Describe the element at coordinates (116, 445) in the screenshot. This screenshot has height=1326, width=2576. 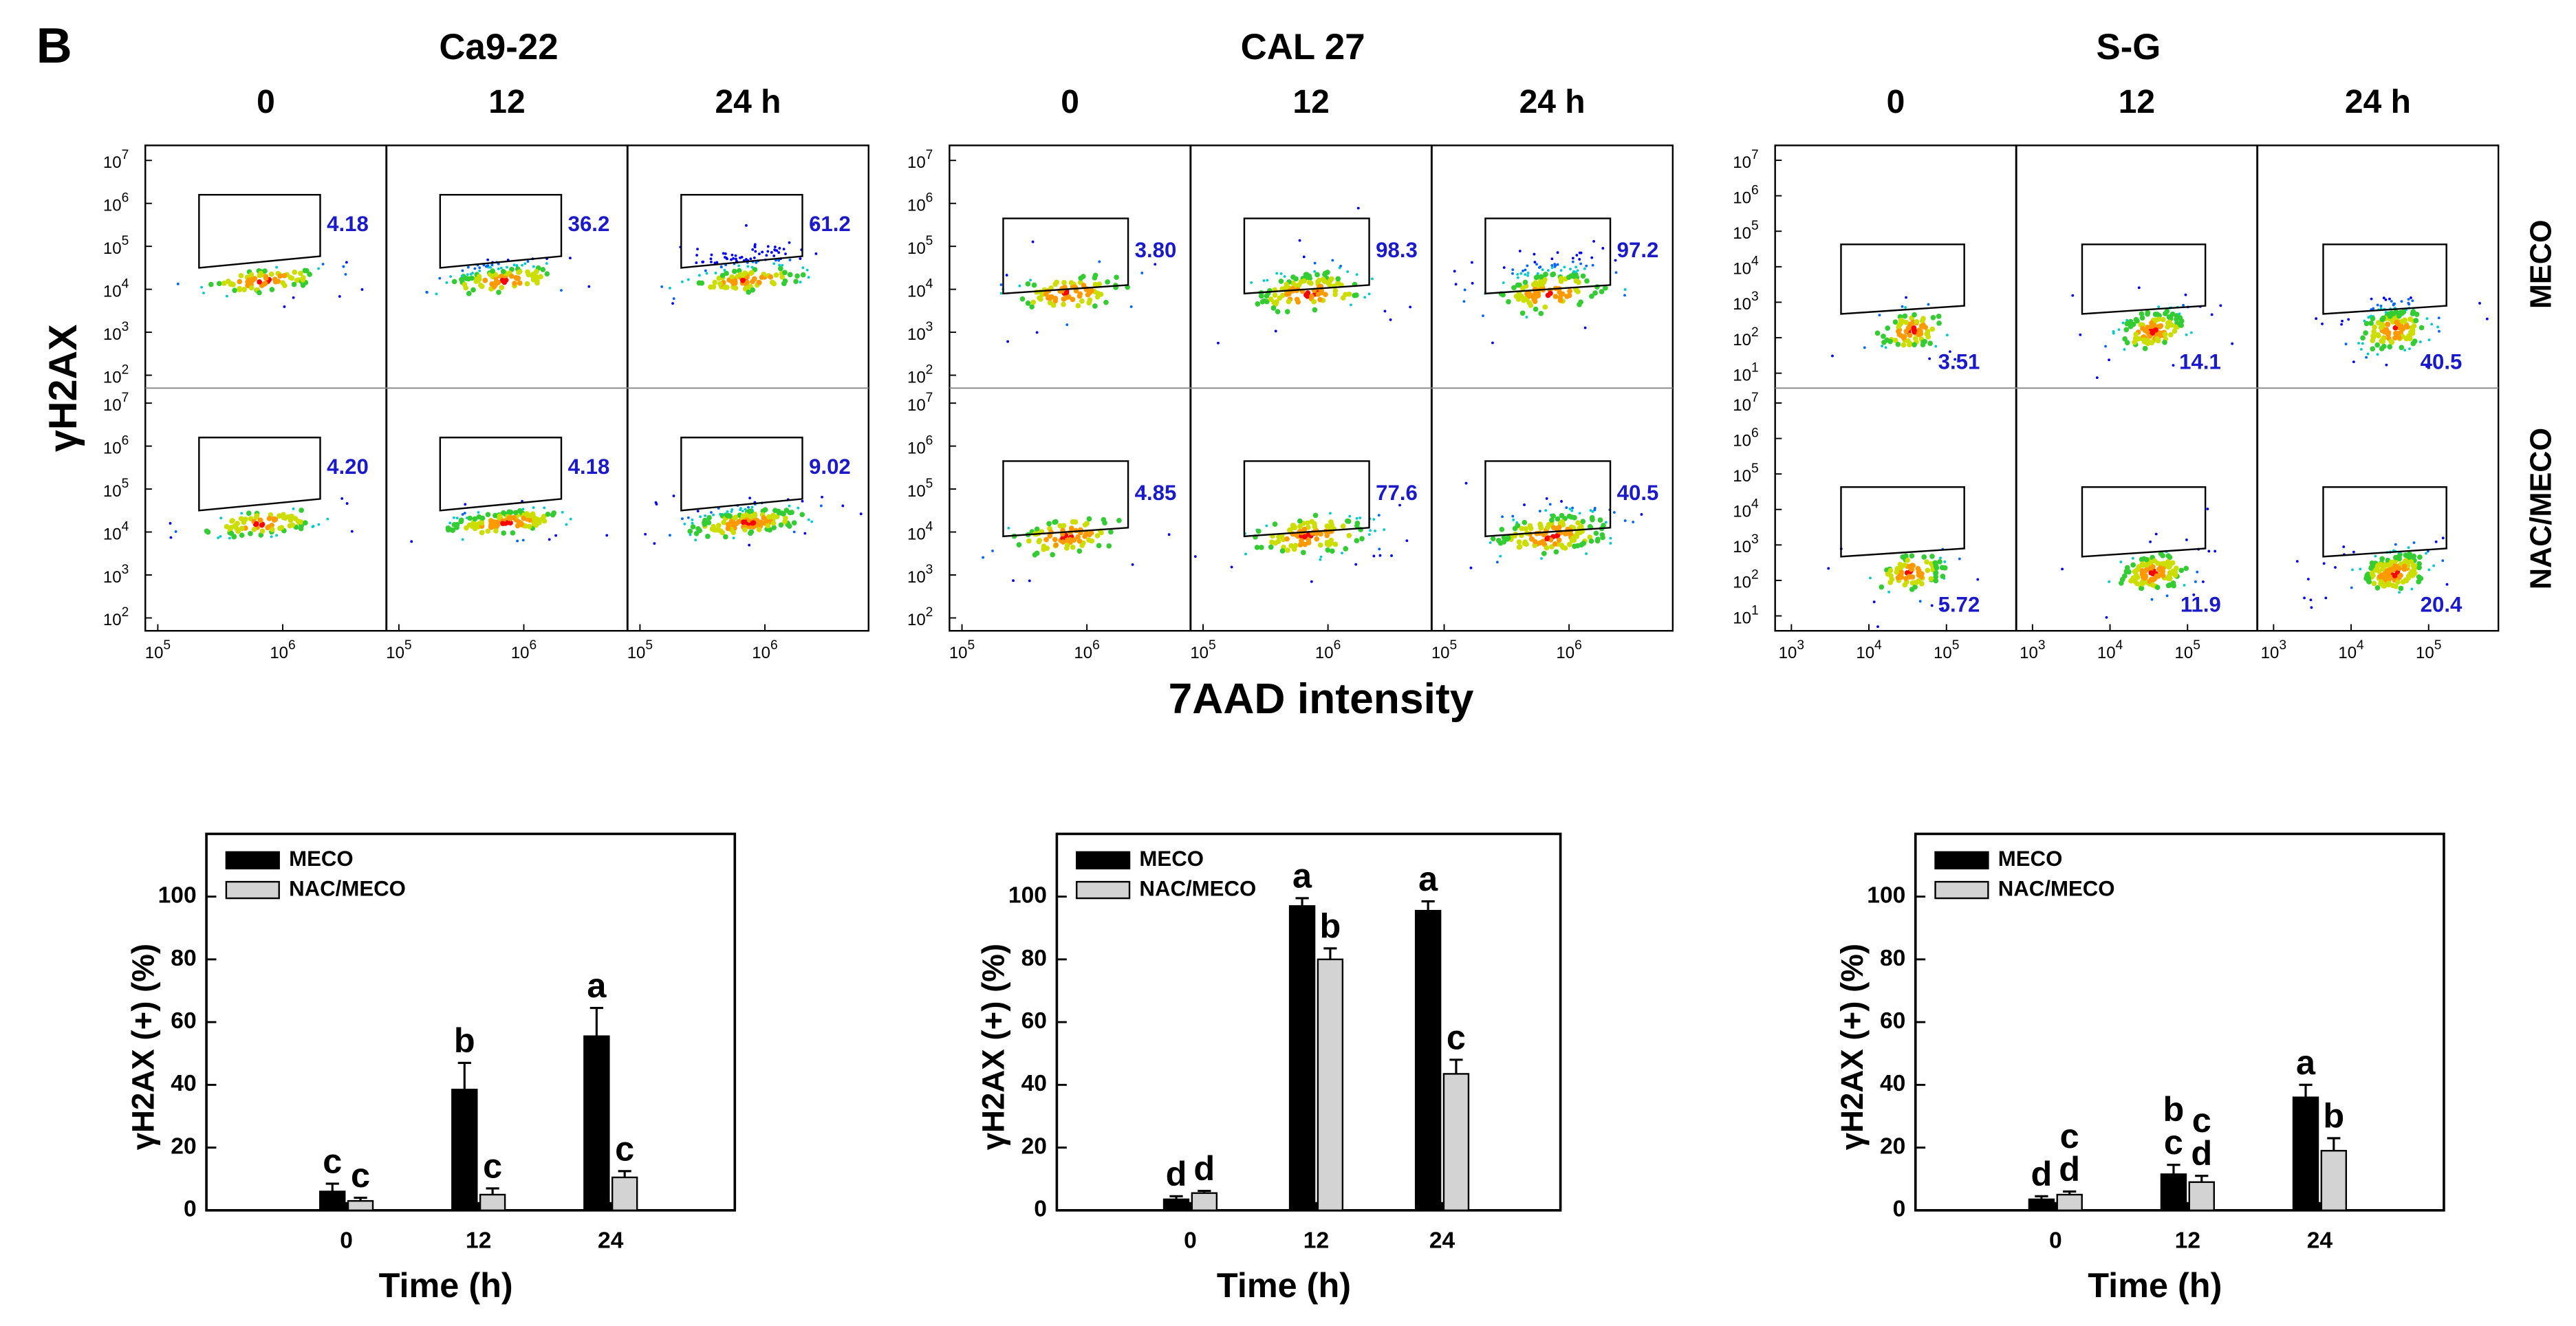
I see `y-tick-label: 10⁶` at that location.